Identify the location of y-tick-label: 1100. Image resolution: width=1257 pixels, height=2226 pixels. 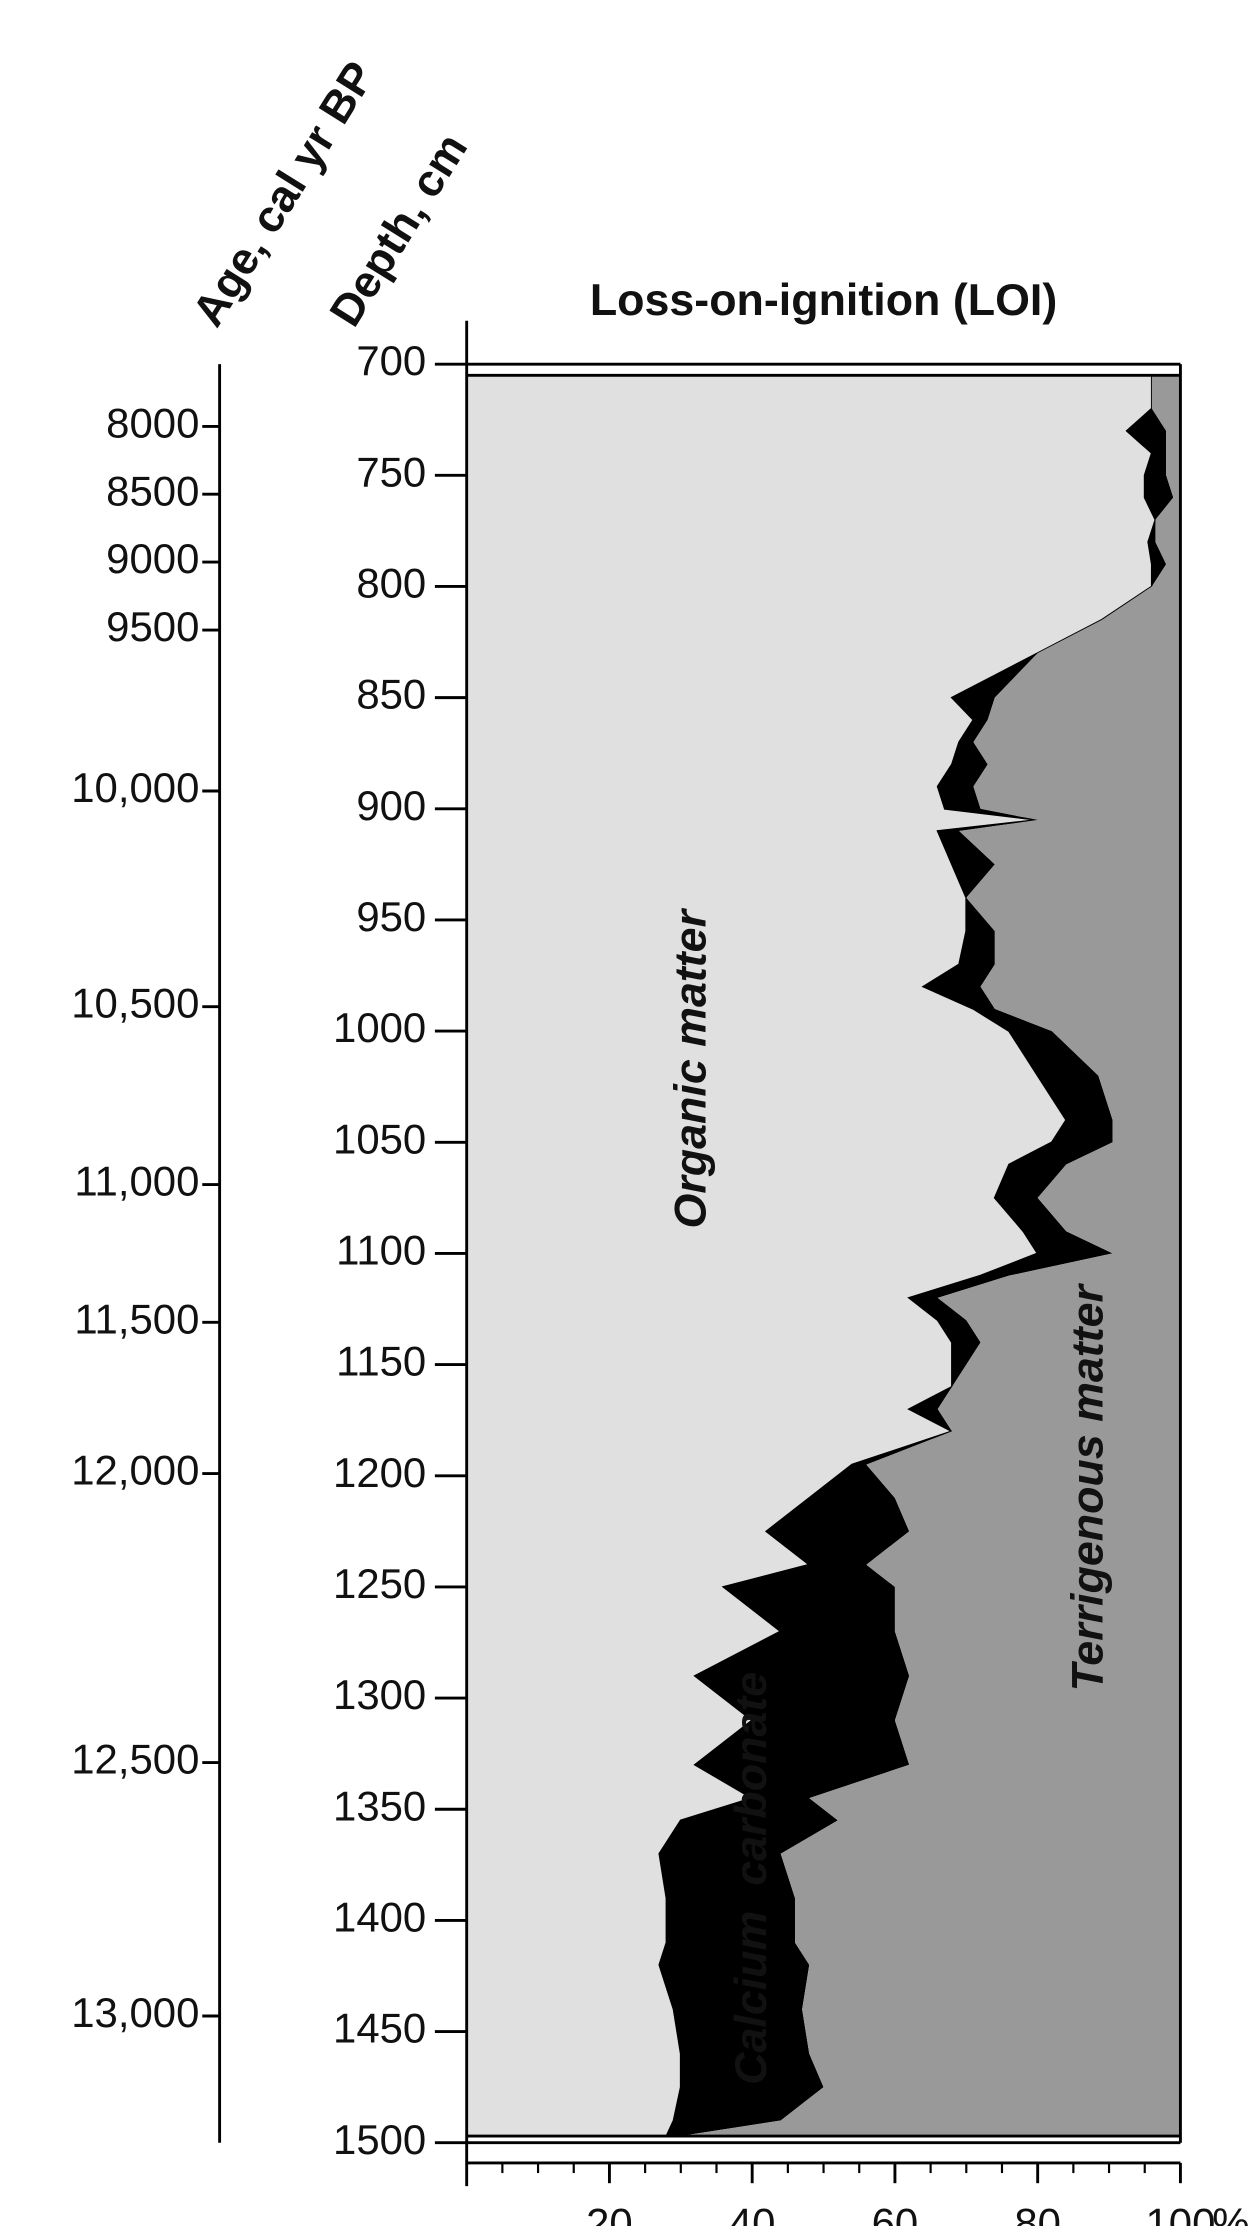
(381, 1249).